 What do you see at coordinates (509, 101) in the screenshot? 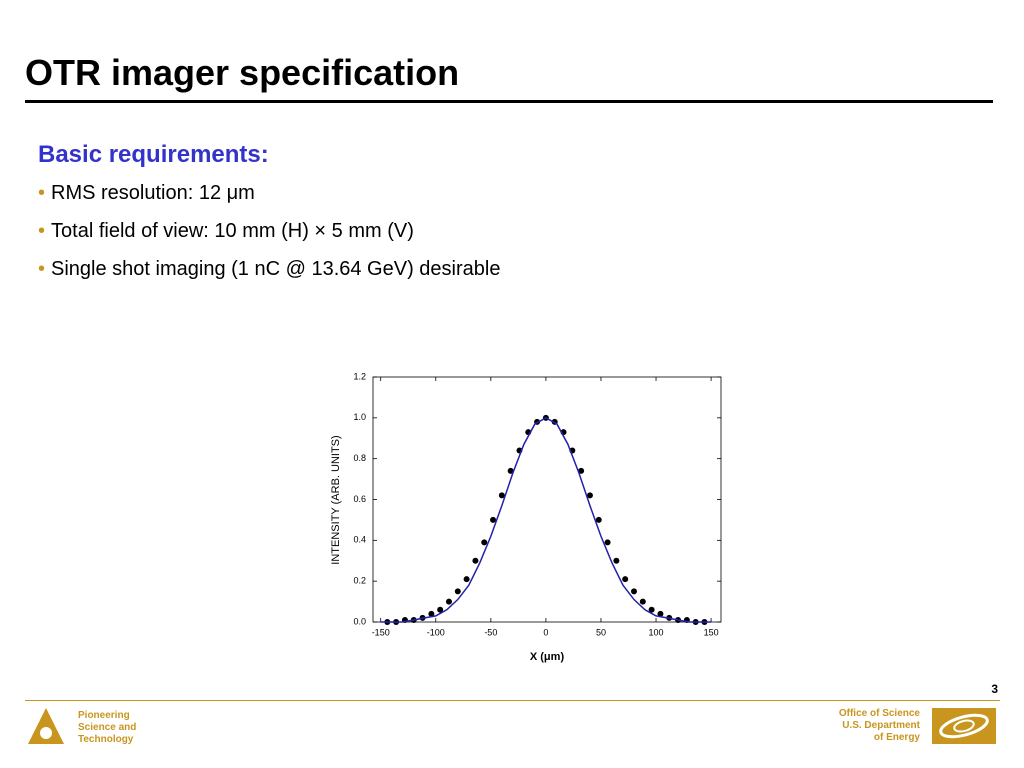
I see `title-rule` at bounding box center [509, 101].